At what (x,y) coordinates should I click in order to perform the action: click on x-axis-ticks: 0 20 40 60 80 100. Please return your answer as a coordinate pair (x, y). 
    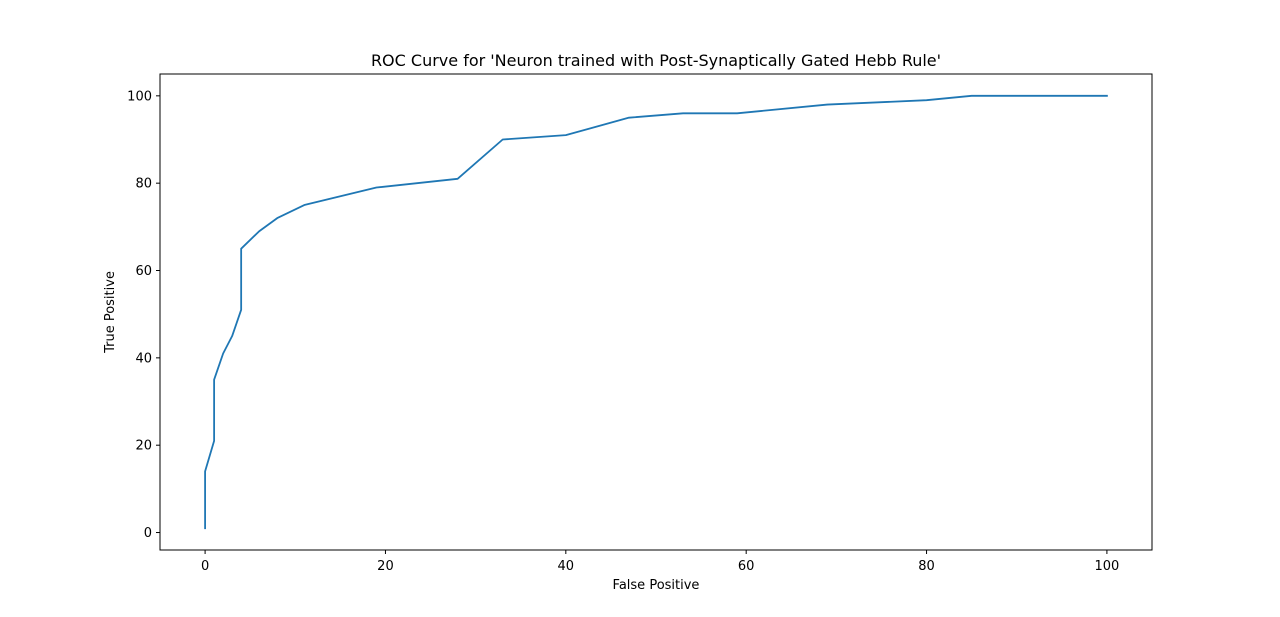
    Looking at the image, I should click on (660, 562).